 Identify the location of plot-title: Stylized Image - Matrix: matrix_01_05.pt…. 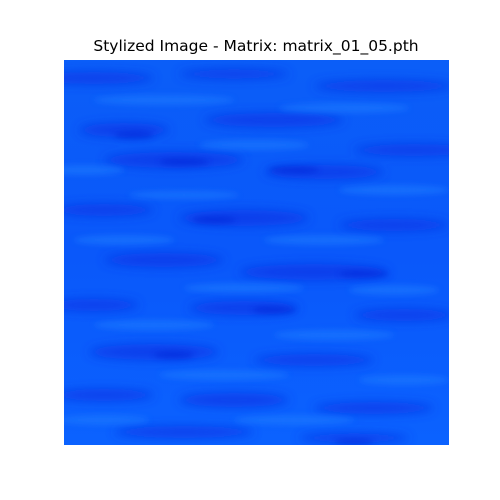
(256, 46).